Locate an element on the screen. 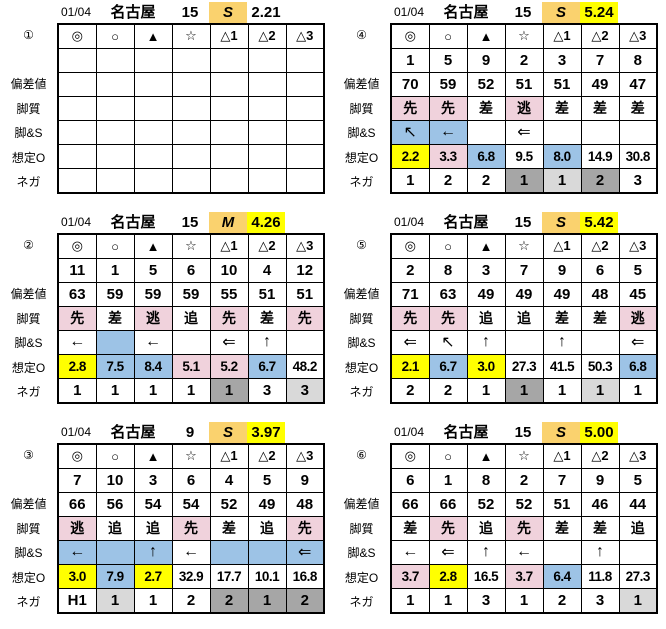 This screenshot has width=666, height=629. table-index-badge: ⑤ is located at coordinates (361, 245).